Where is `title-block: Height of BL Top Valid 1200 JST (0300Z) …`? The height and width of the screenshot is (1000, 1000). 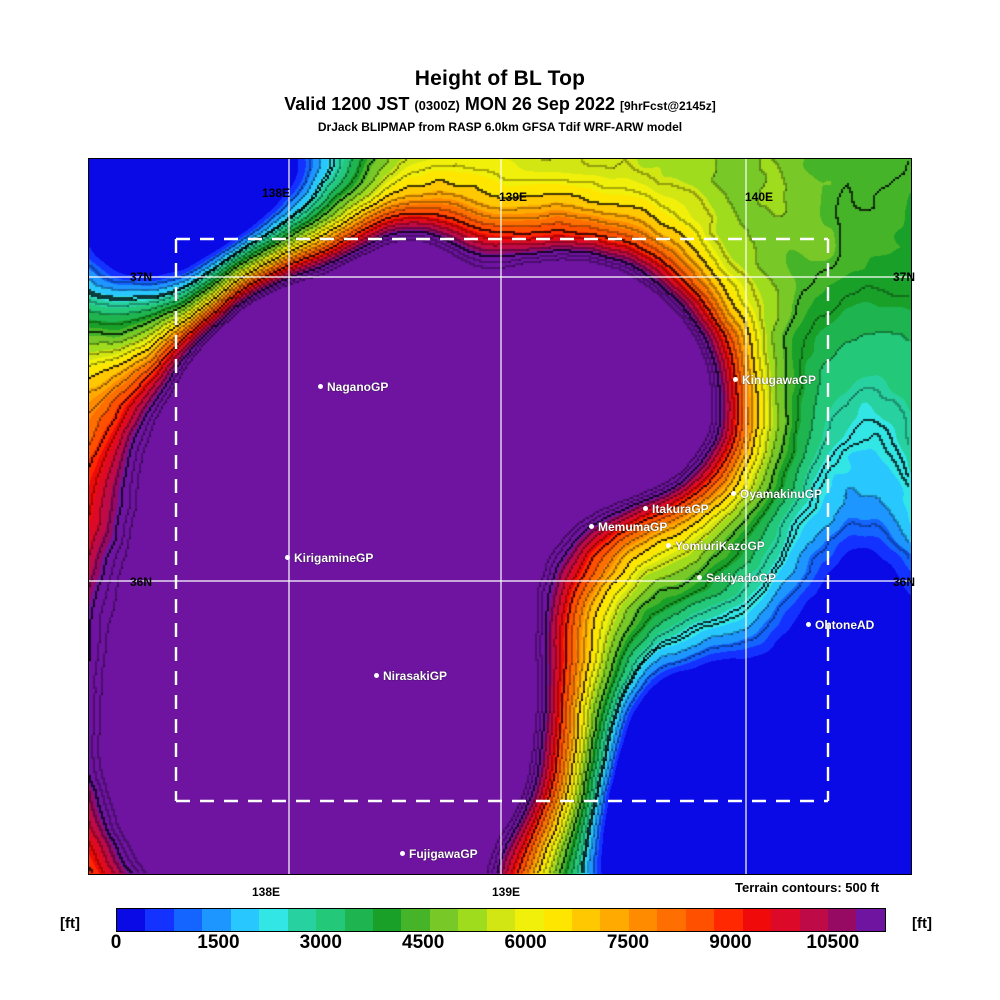 title-block: Height of BL Top Valid 1200 JST (0300Z) … is located at coordinates (500, 101).